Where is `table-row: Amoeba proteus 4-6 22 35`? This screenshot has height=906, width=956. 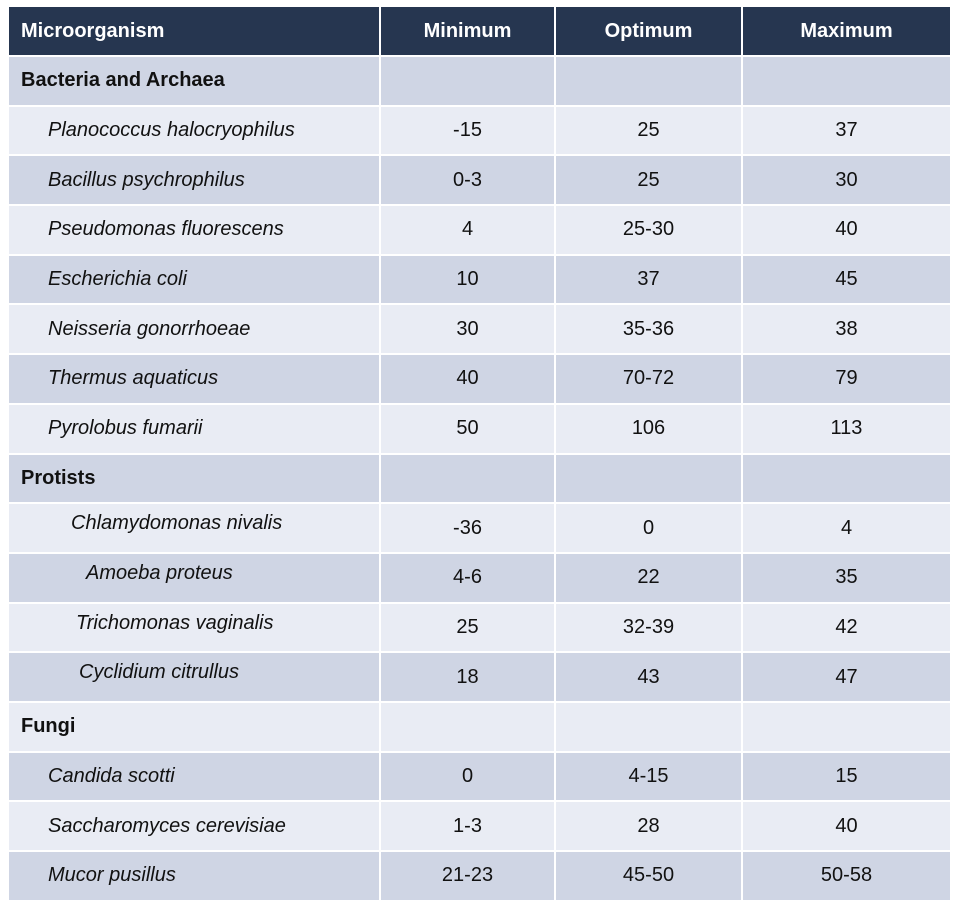 table-row: Amoeba proteus 4-6 22 35 is located at coordinates (479, 577).